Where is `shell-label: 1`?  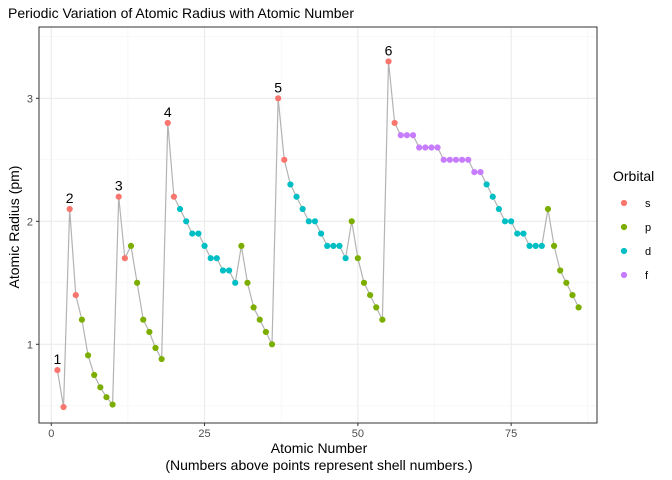 shell-label: 1 is located at coordinates (57, 359).